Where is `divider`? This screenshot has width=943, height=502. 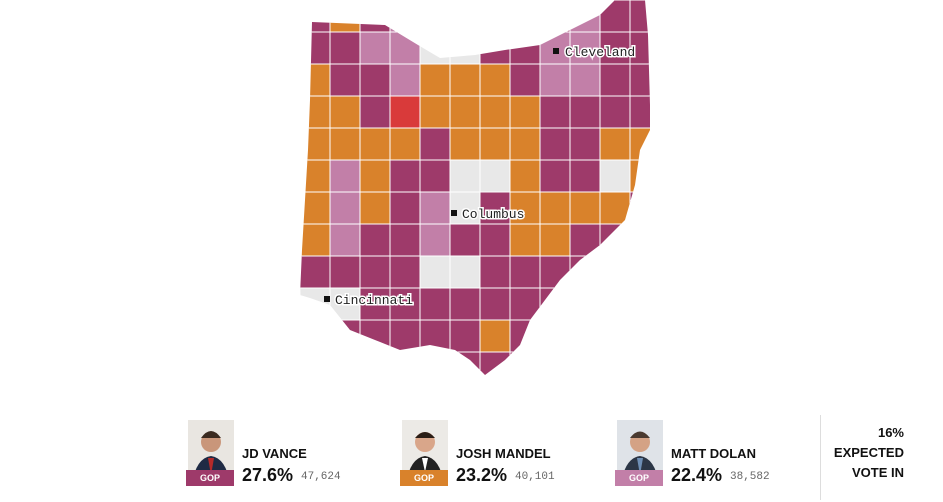
divider is located at coordinates (820, 457).